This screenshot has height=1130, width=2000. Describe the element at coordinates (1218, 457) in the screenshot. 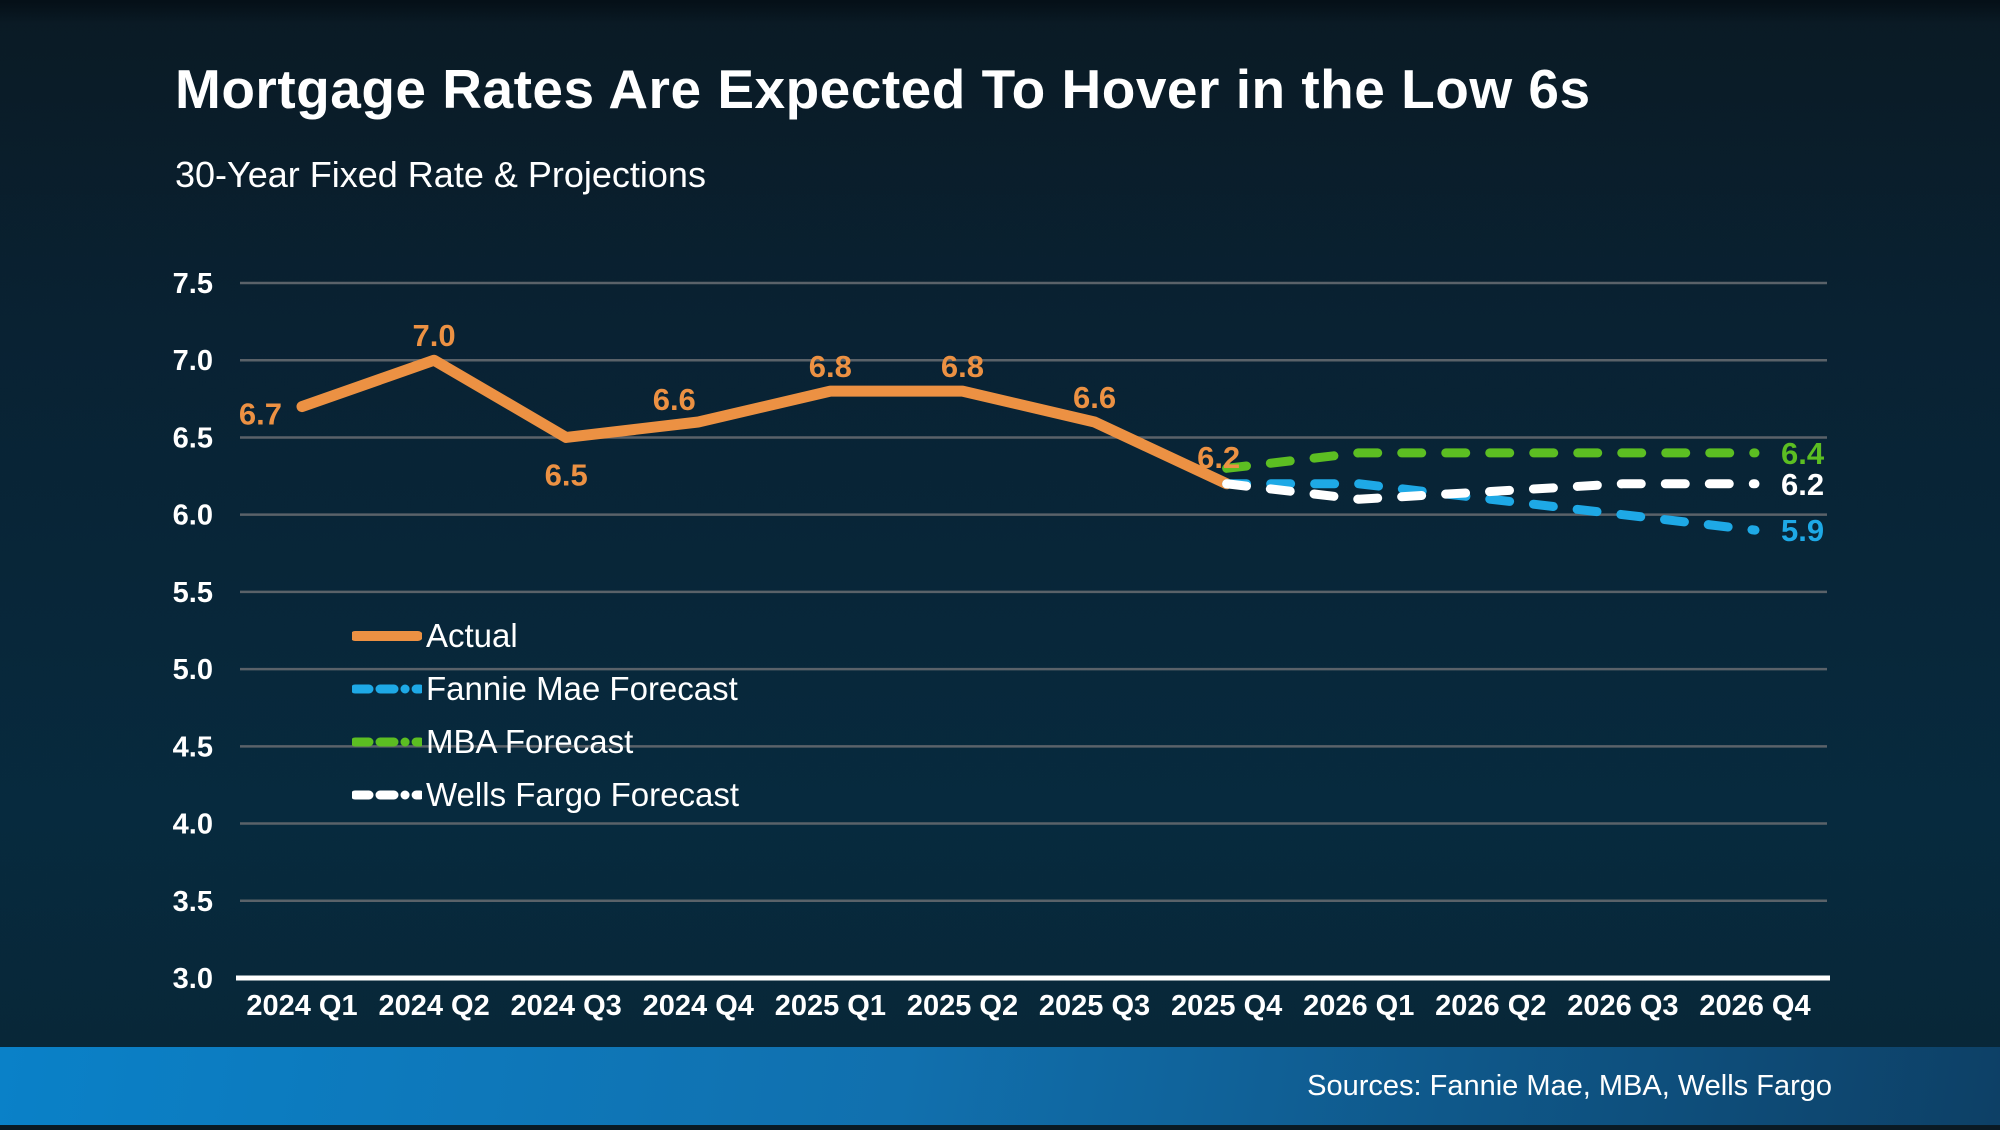

I see `data-label-actual: 6.2` at that location.